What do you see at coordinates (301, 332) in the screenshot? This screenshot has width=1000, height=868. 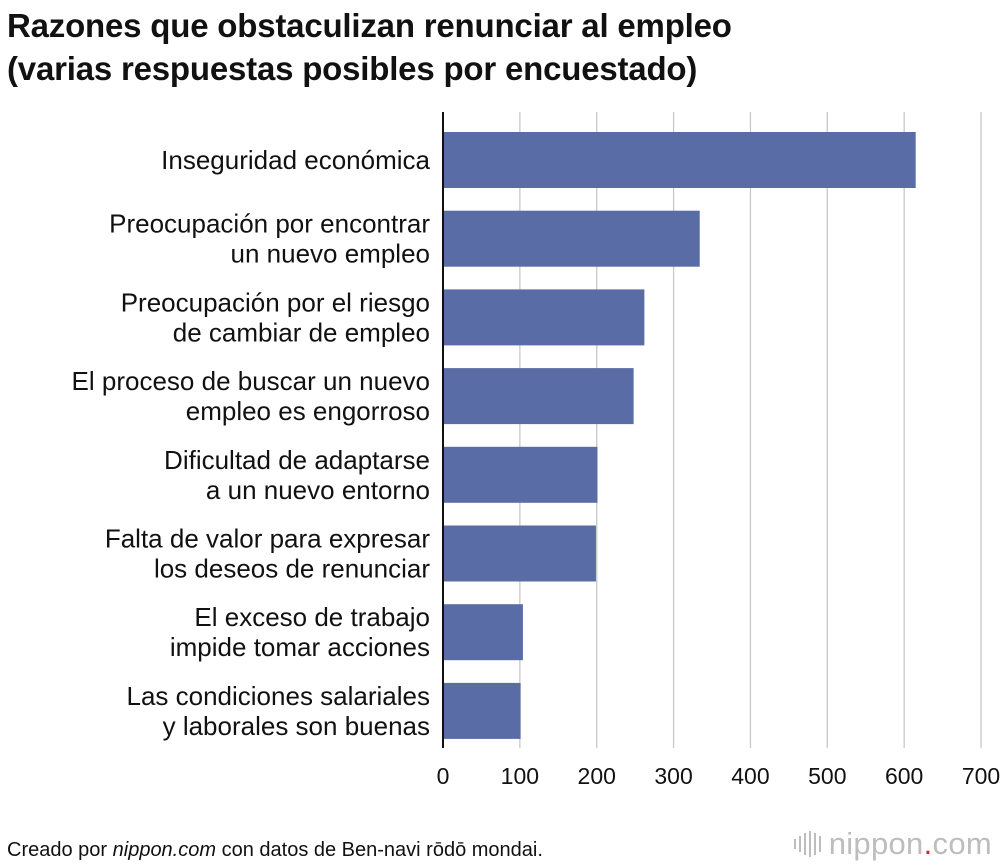 I see `category-label-3-line-2: de cambiar de empleo` at bounding box center [301, 332].